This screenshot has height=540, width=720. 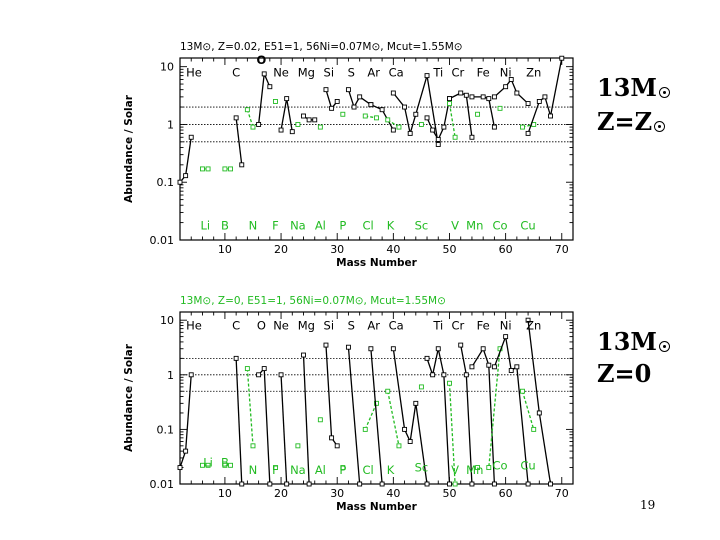 What do you see at coordinates (320, 470) in the screenshot?
I see `element-label: Al` at bounding box center [320, 470].